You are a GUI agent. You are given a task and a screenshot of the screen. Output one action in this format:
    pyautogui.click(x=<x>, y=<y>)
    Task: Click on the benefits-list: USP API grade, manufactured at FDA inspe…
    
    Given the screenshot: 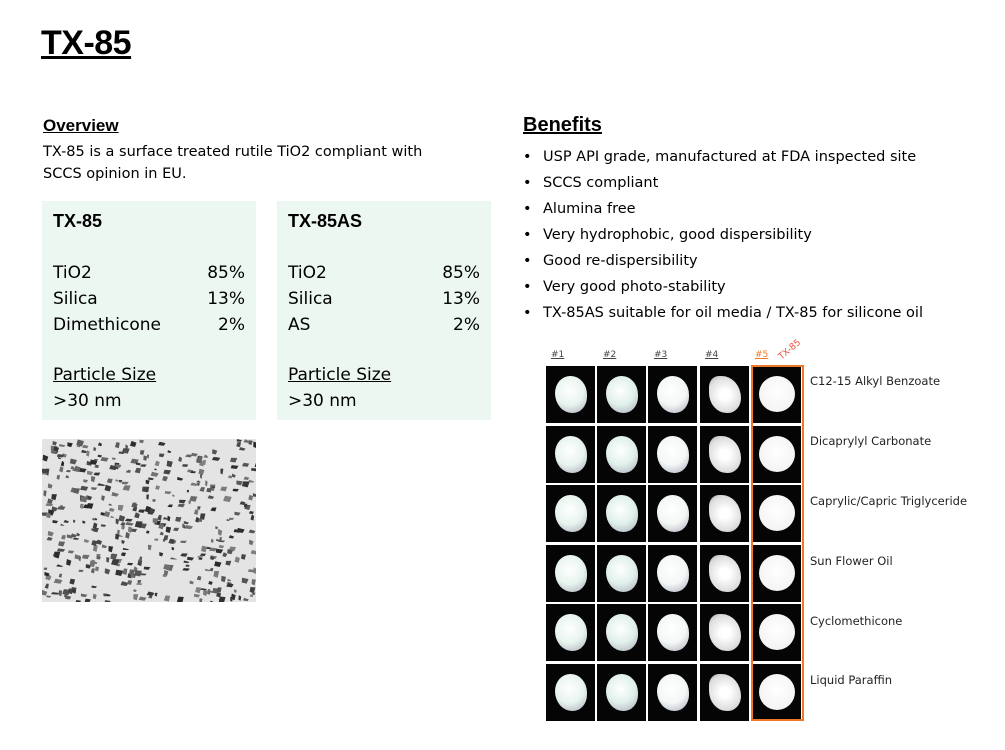 What is the action you would take?
    pyautogui.click(x=723, y=235)
    